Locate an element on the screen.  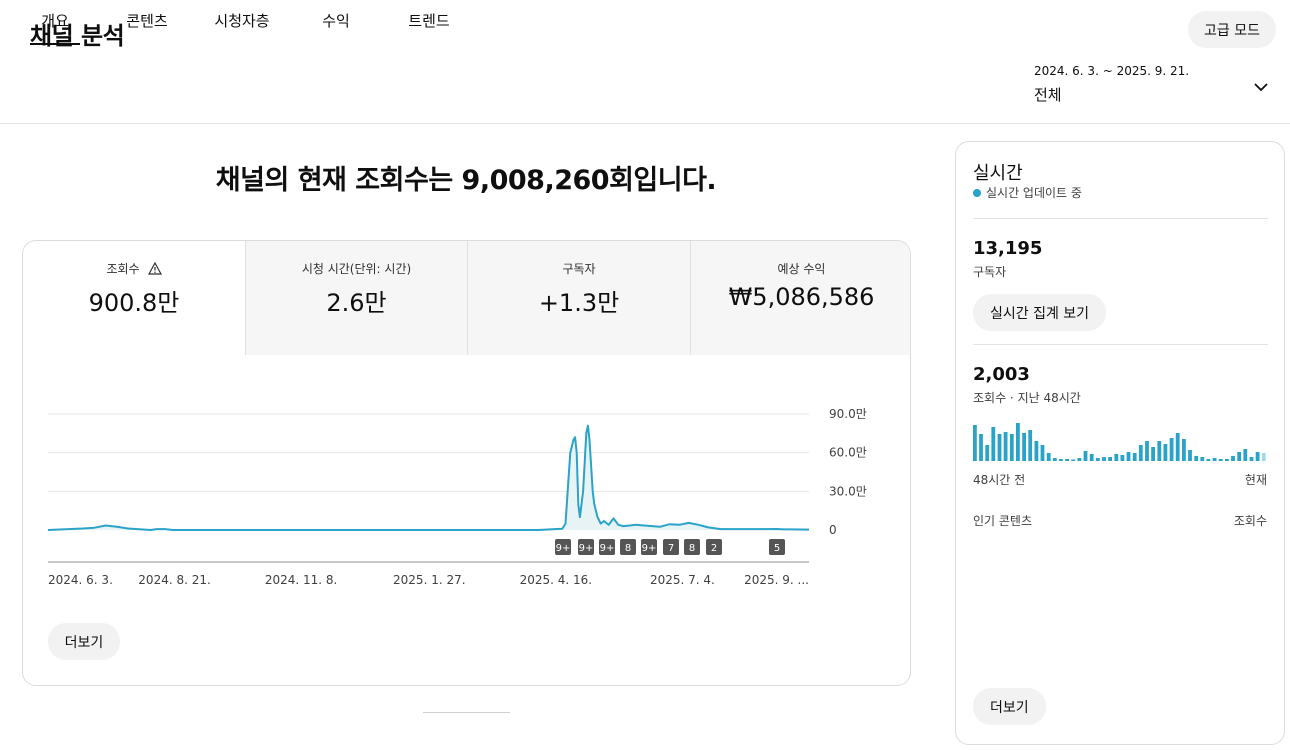
tab-trends: 트렌드 is located at coordinates (429, 21).